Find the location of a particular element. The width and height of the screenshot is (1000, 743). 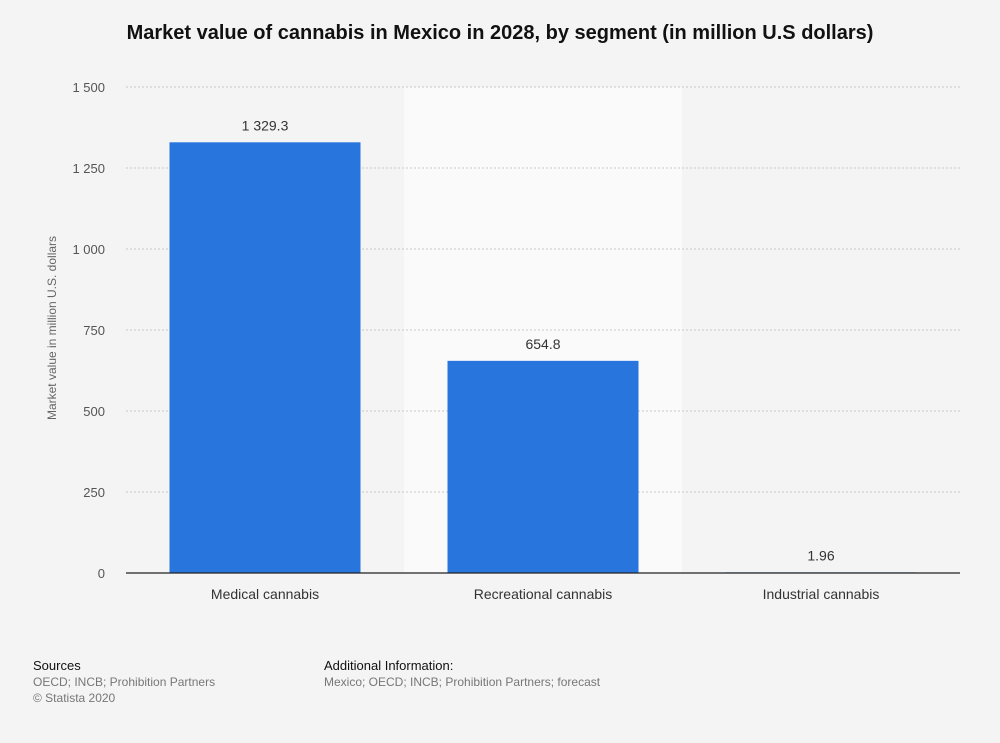

category-label: Medical cannabis is located at coordinates (265, 594).